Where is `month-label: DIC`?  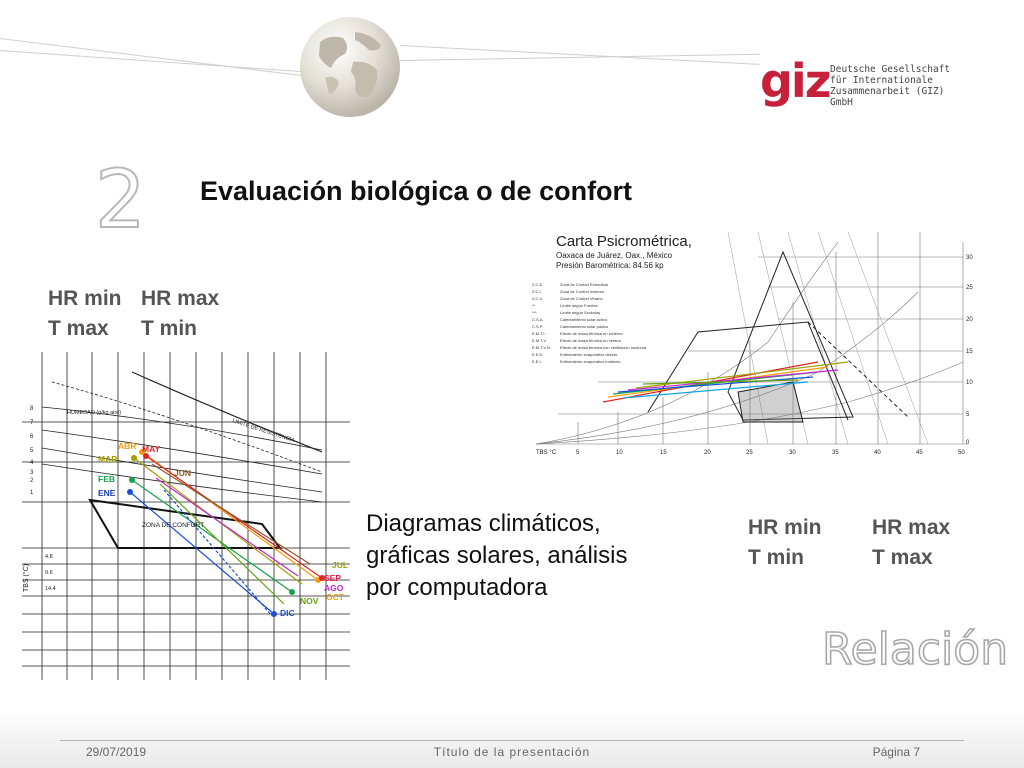
month-label: DIC is located at coordinates (287, 613).